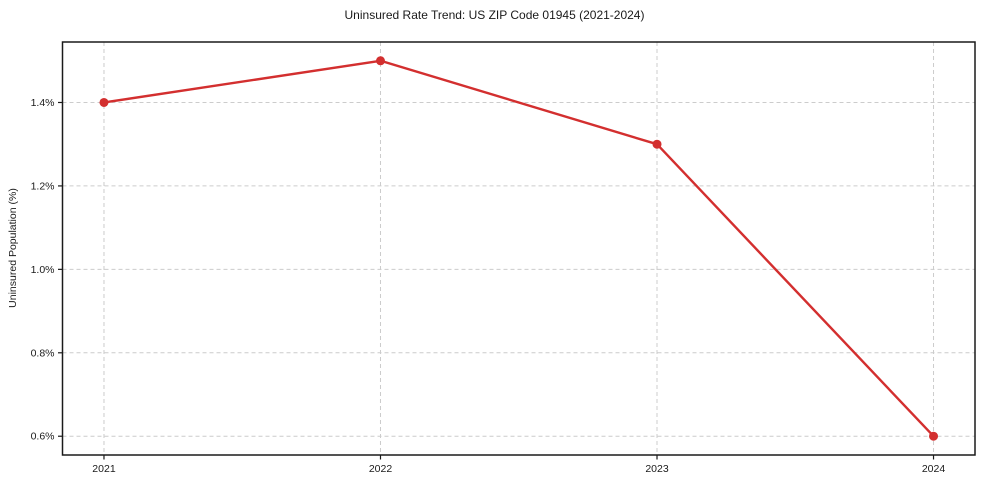 This screenshot has height=490, width=989. I want to click on y-tick-label: 1.2%, so click(43, 186).